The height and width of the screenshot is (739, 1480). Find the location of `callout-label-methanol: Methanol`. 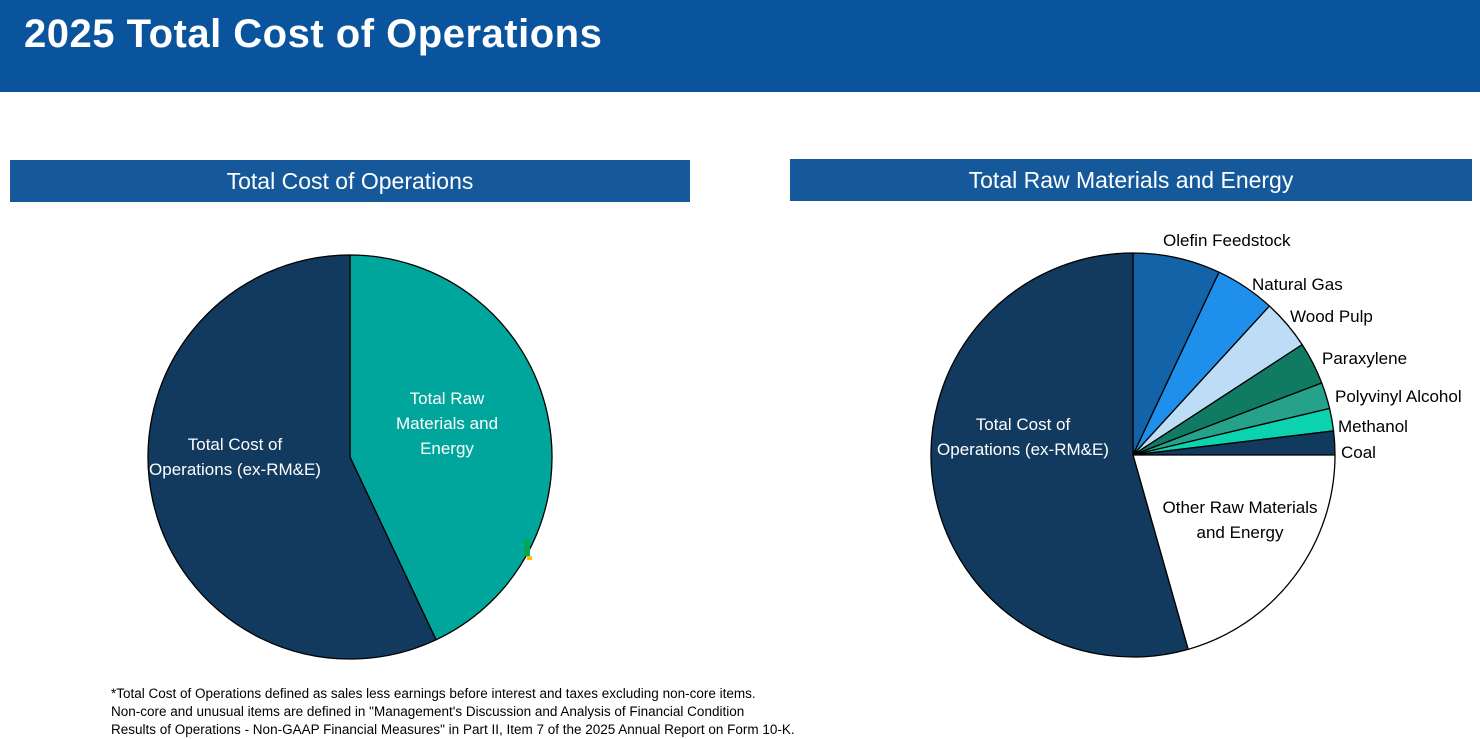

callout-label-methanol: Methanol is located at coordinates (1373, 426).